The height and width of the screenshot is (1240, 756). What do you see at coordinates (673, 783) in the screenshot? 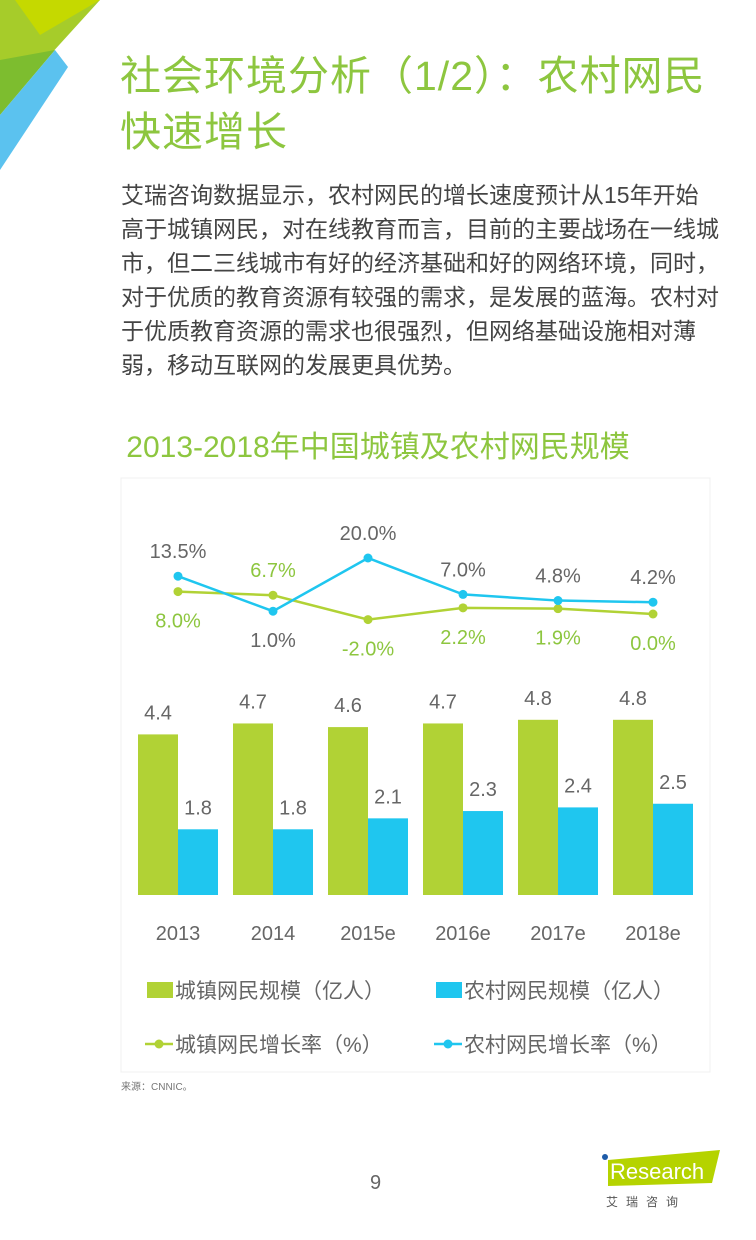
I see `label-rural-2018e: 2.5` at bounding box center [673, 783].